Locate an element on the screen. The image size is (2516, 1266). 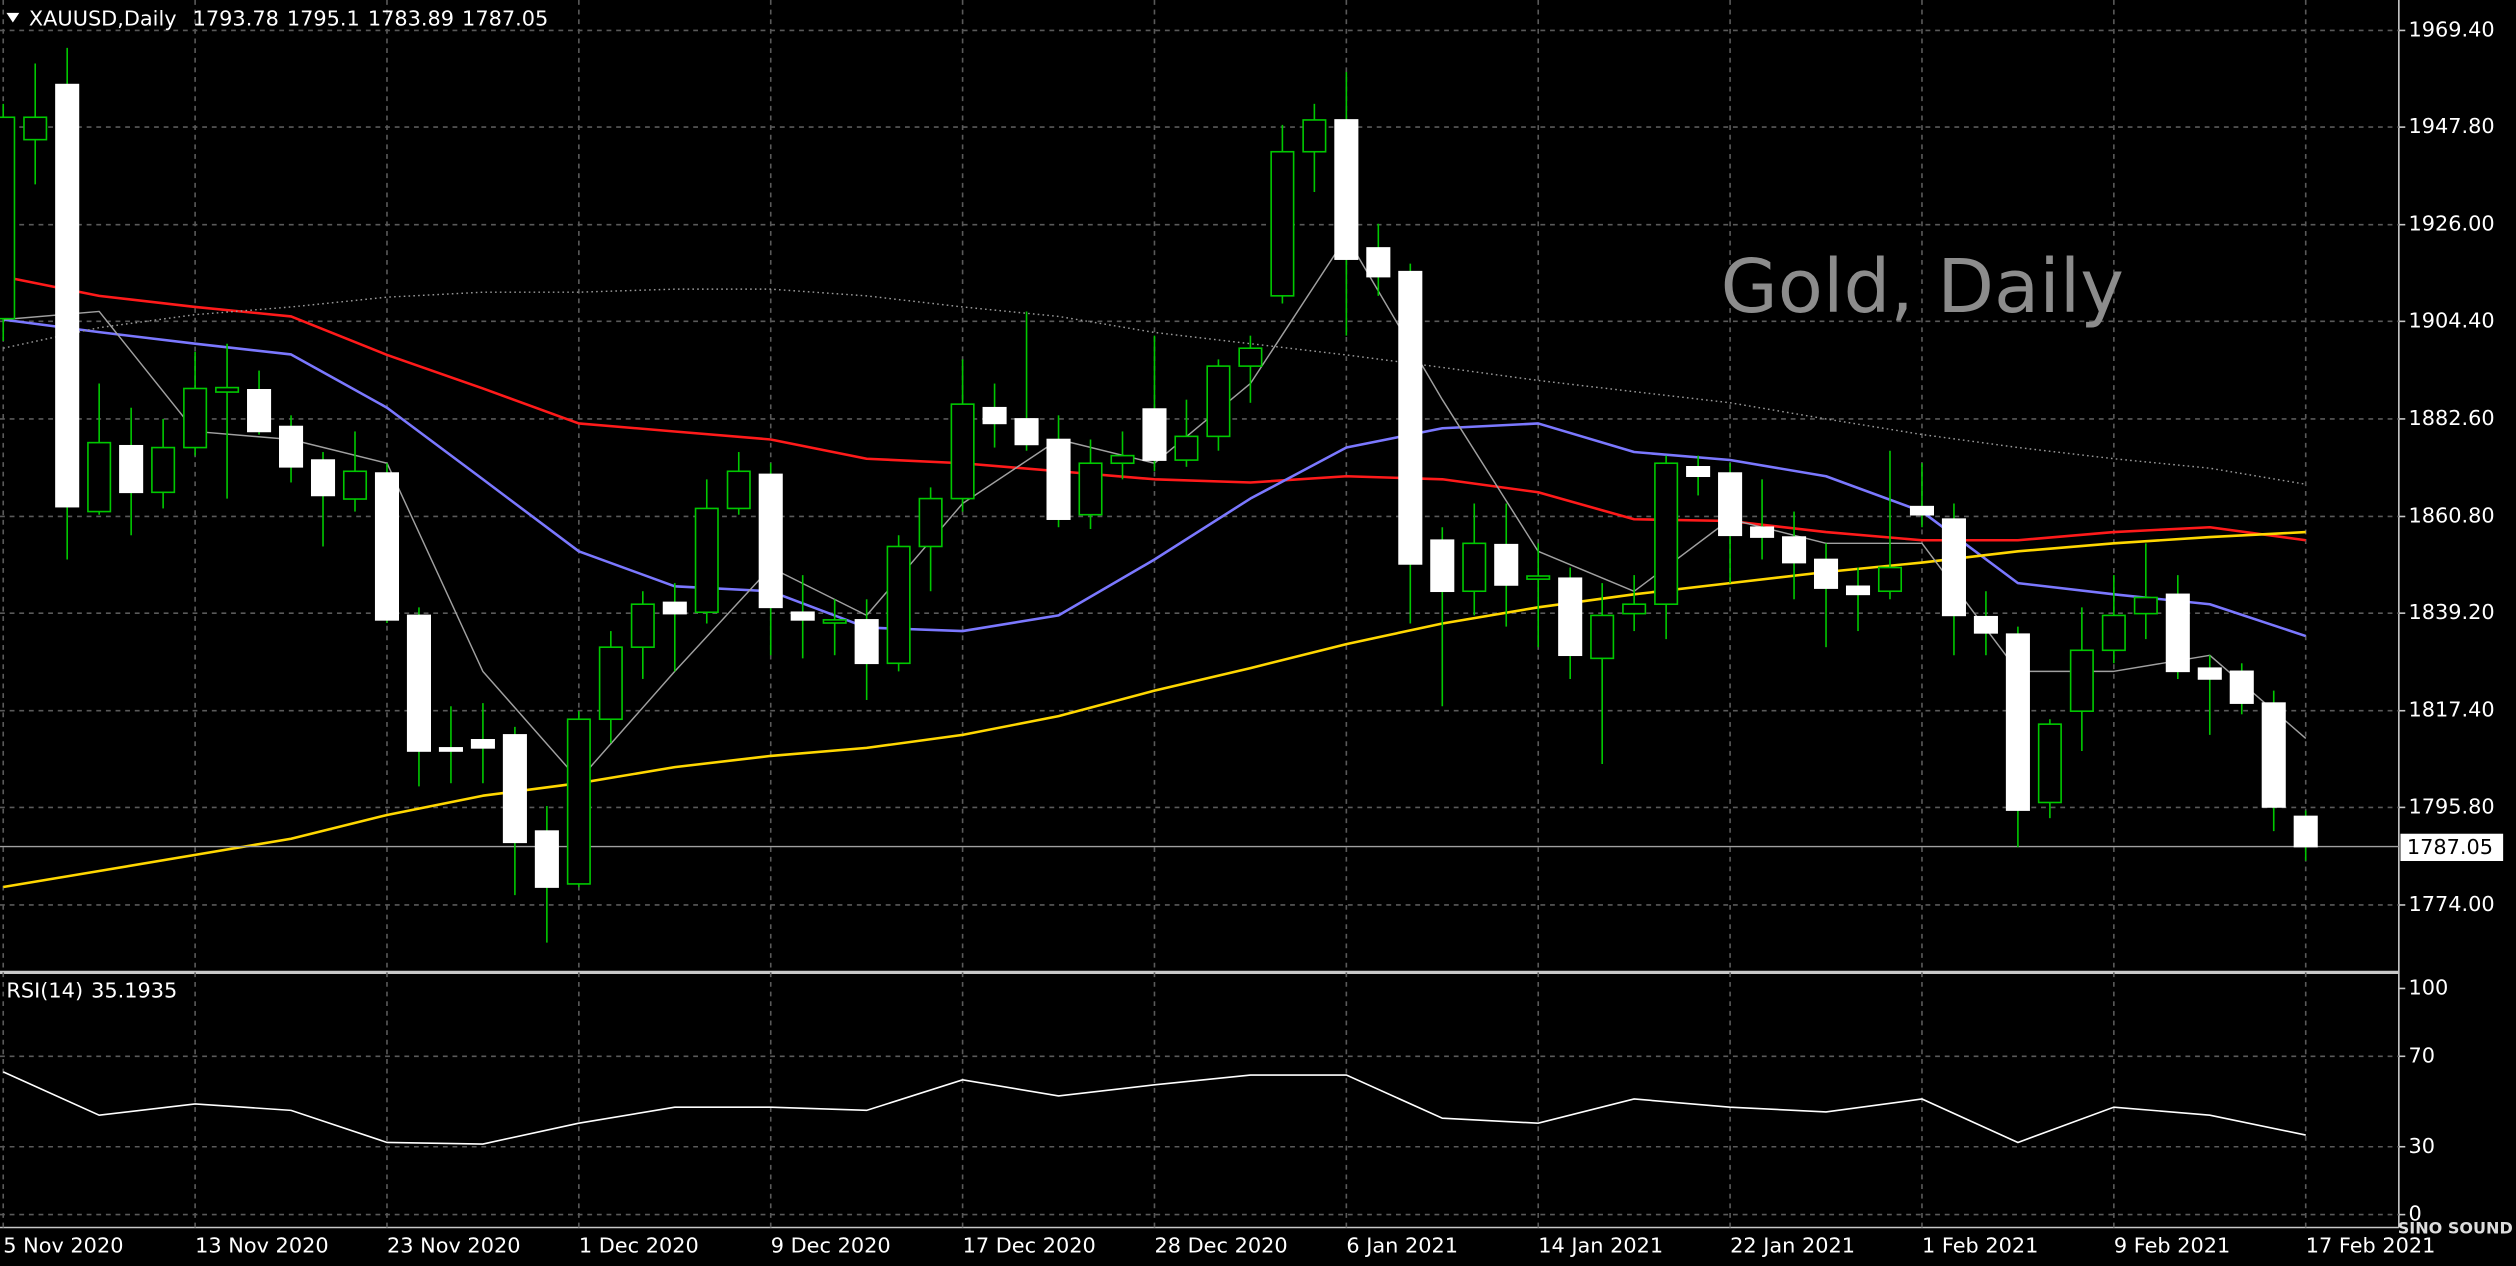
y-tick-label: 1795.80 is located at coordinates (2451, 806).